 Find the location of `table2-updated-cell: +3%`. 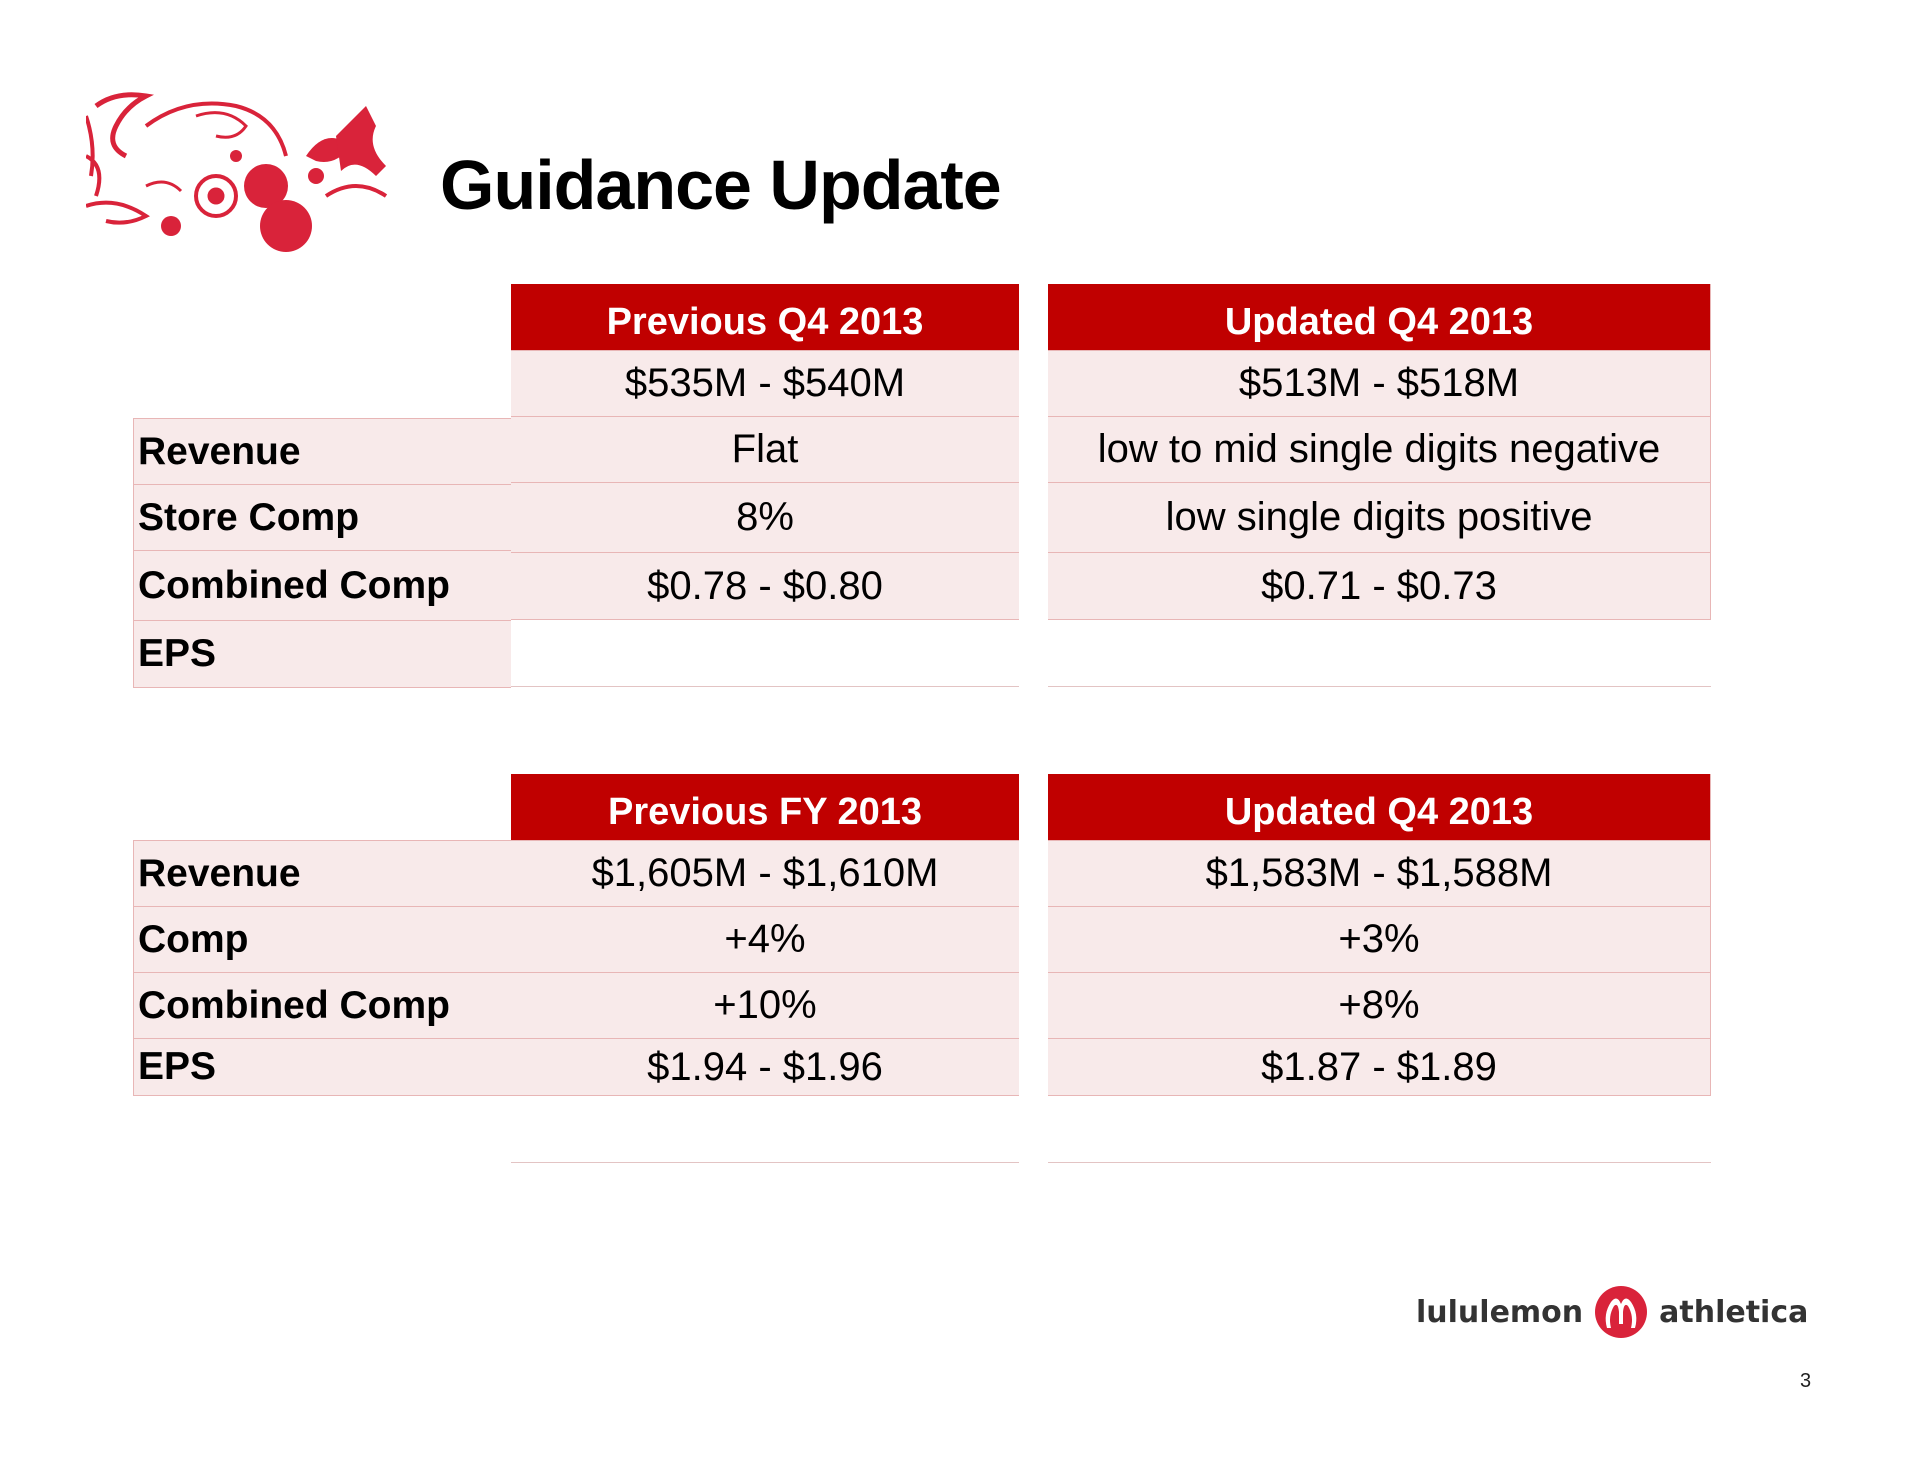

table2-updated-cell: +3% is located at coordinates (1379, 939).